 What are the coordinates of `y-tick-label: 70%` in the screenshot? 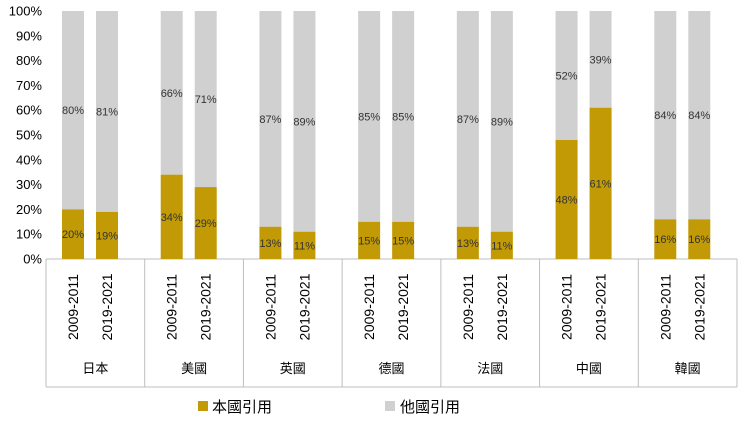 It's located at (29, 85).